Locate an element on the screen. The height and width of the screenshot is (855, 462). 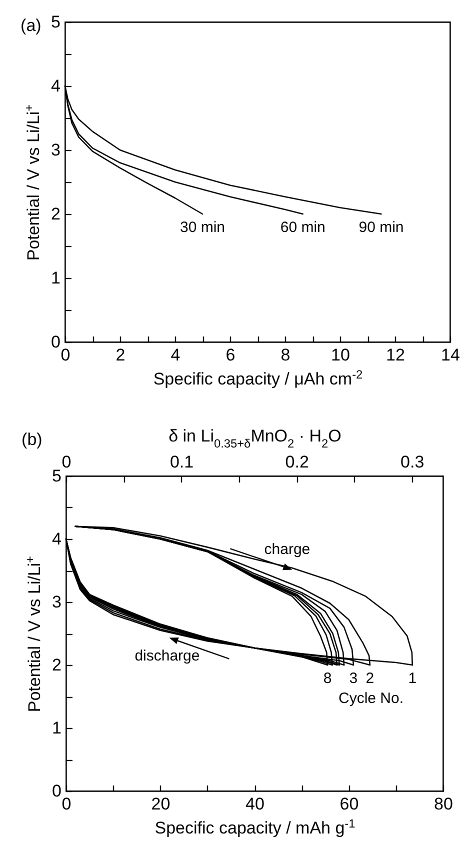
x-tick-label: 8 is located at coordinates (285, 355).